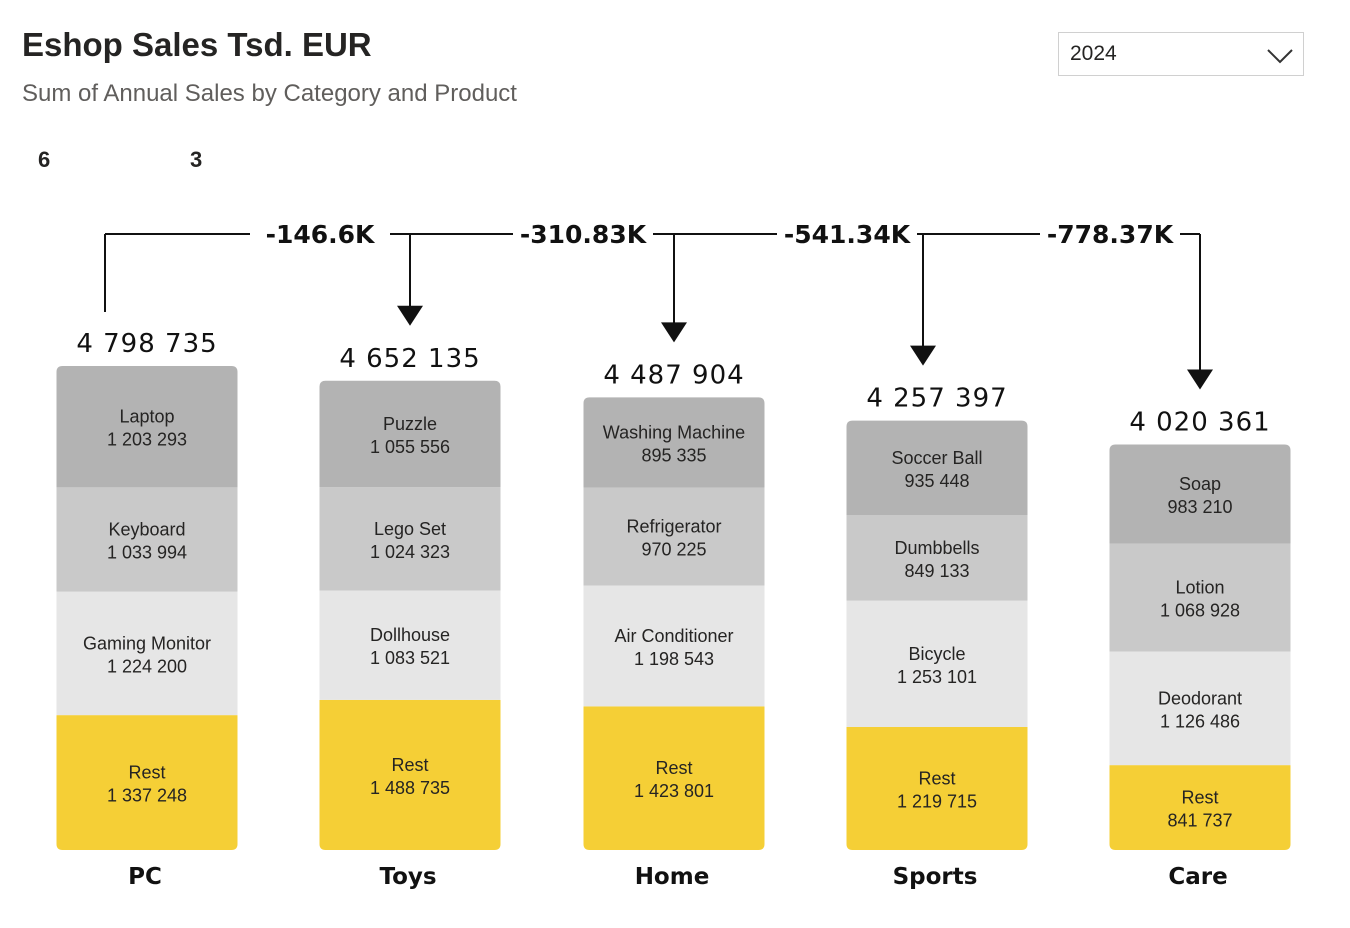 This screenshot has width=1350, height=928. Describe the element at coordinates (409, 359) in the screenshot. I see `total-label: 4 652 135` at that location.